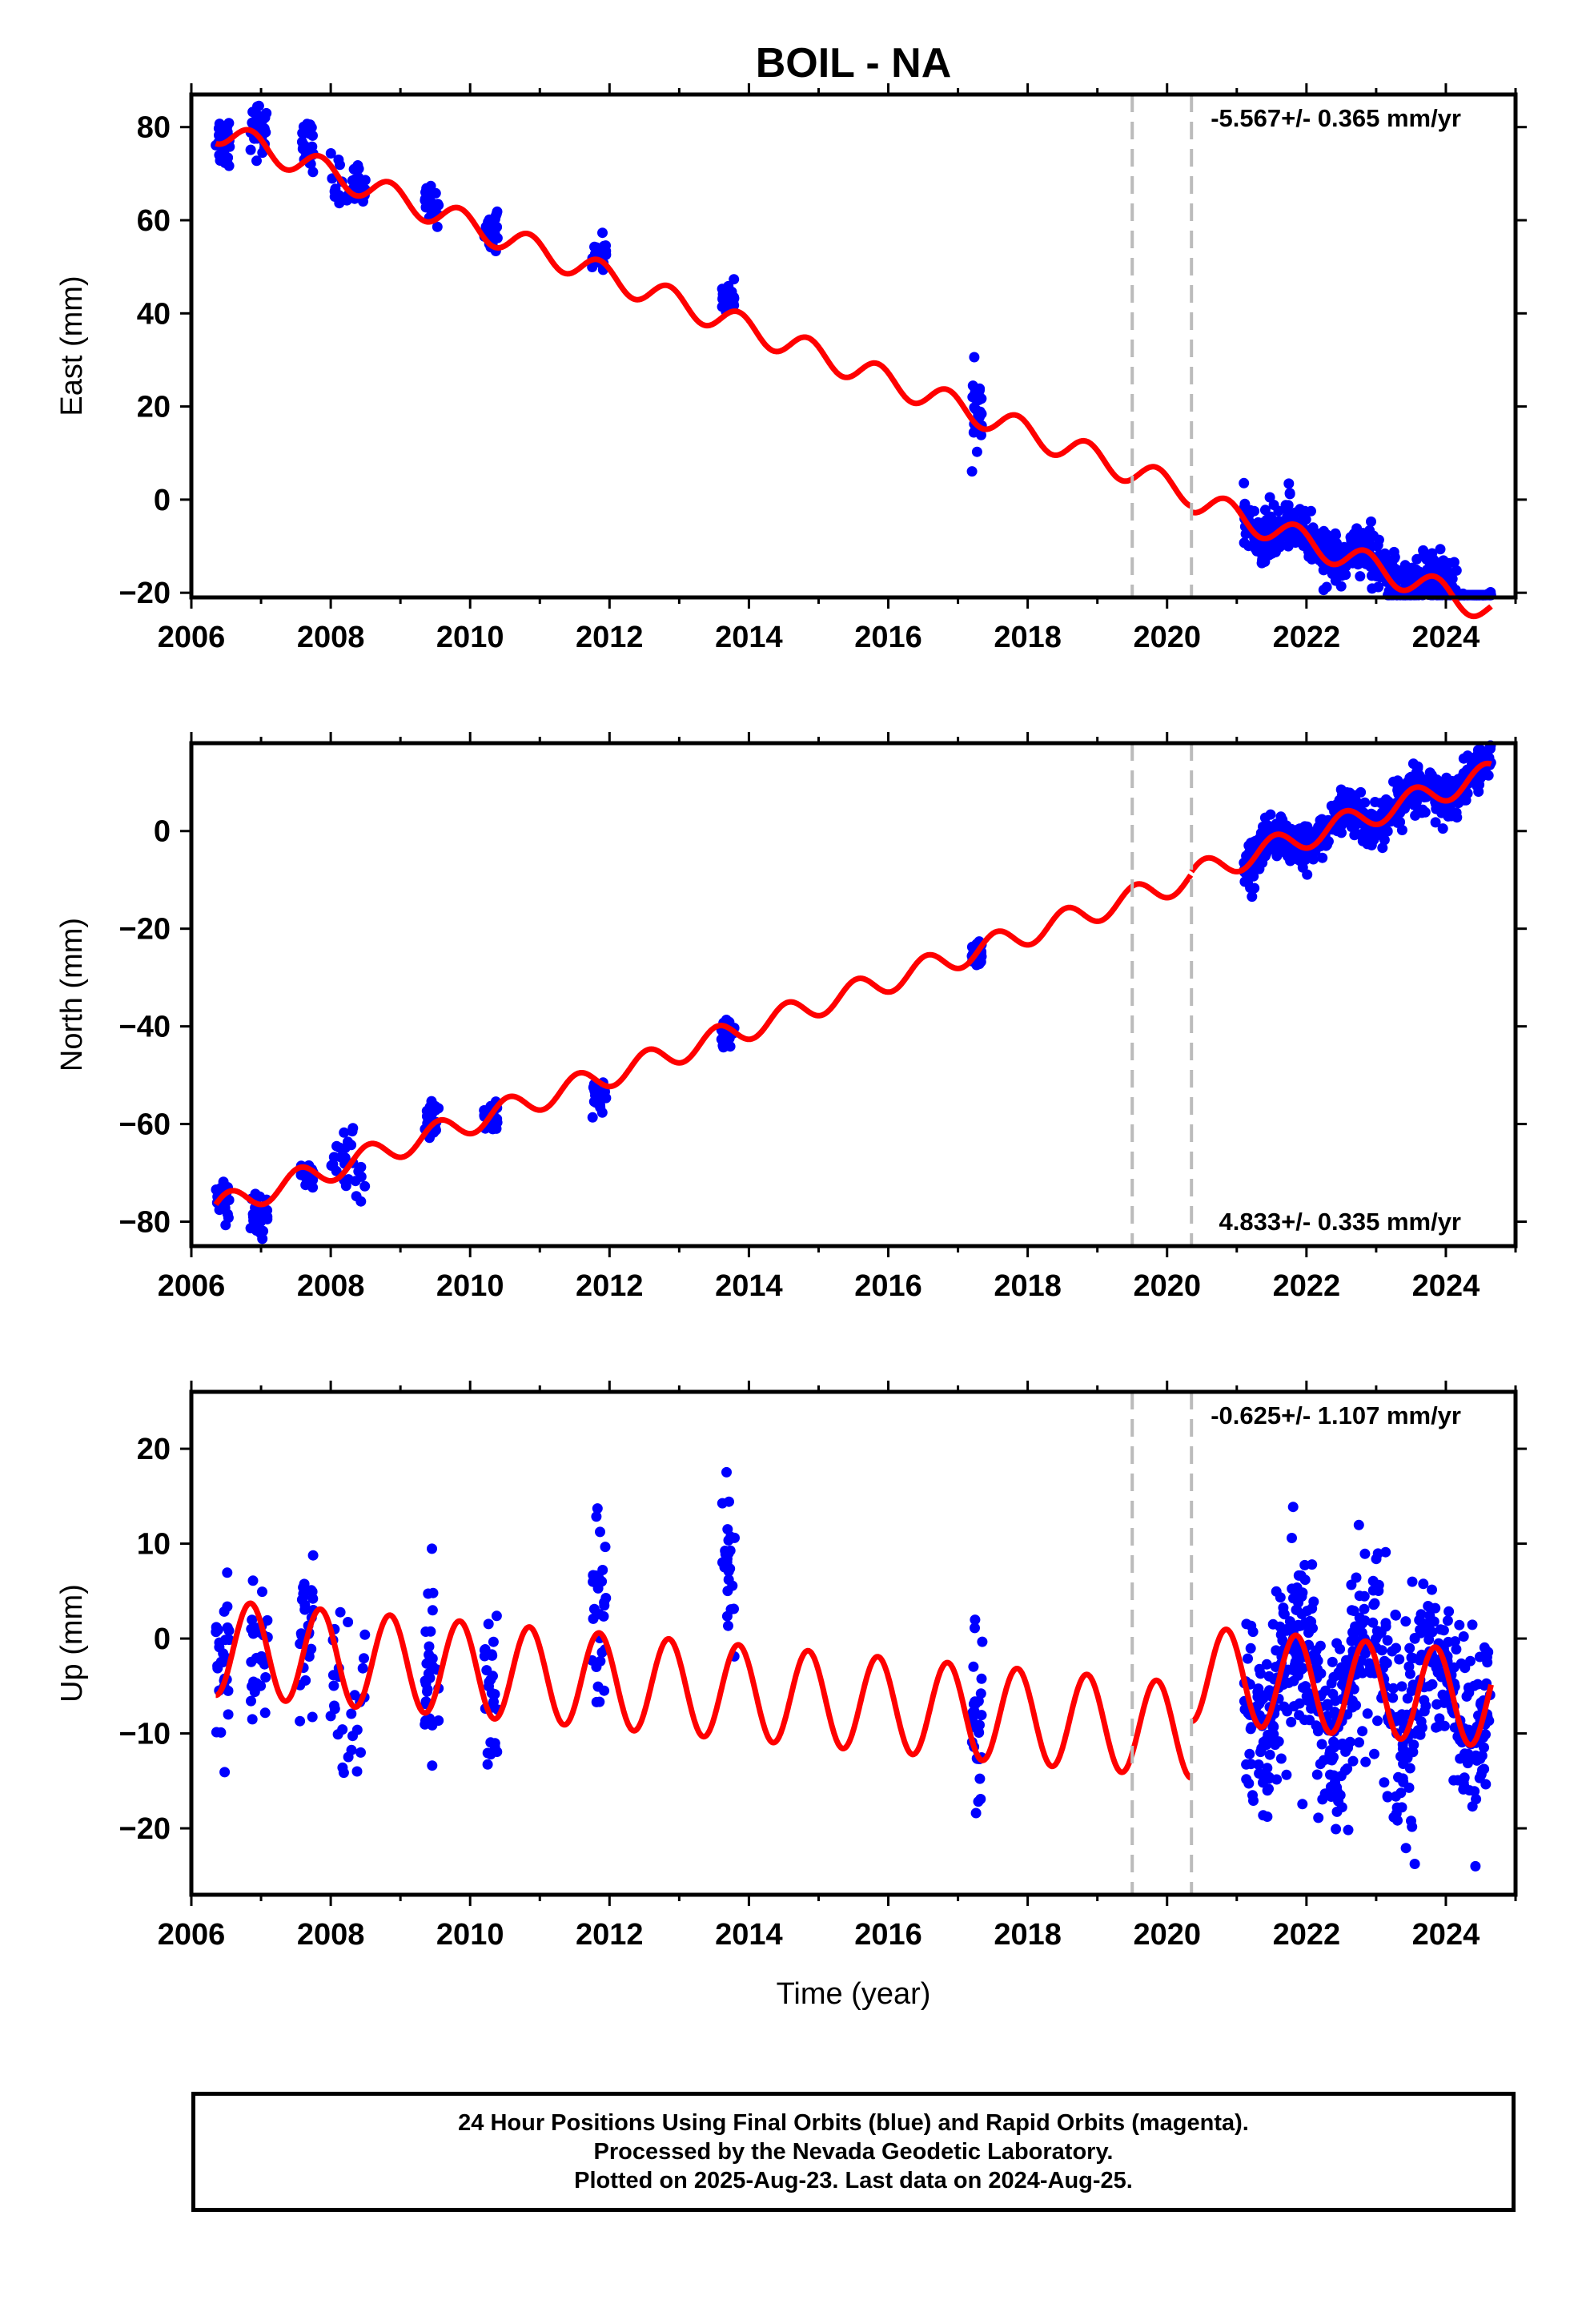  Describe the element at coordinates (1167, 1286) in the screenshot. I see `x-tick-label: 2020` at that location.